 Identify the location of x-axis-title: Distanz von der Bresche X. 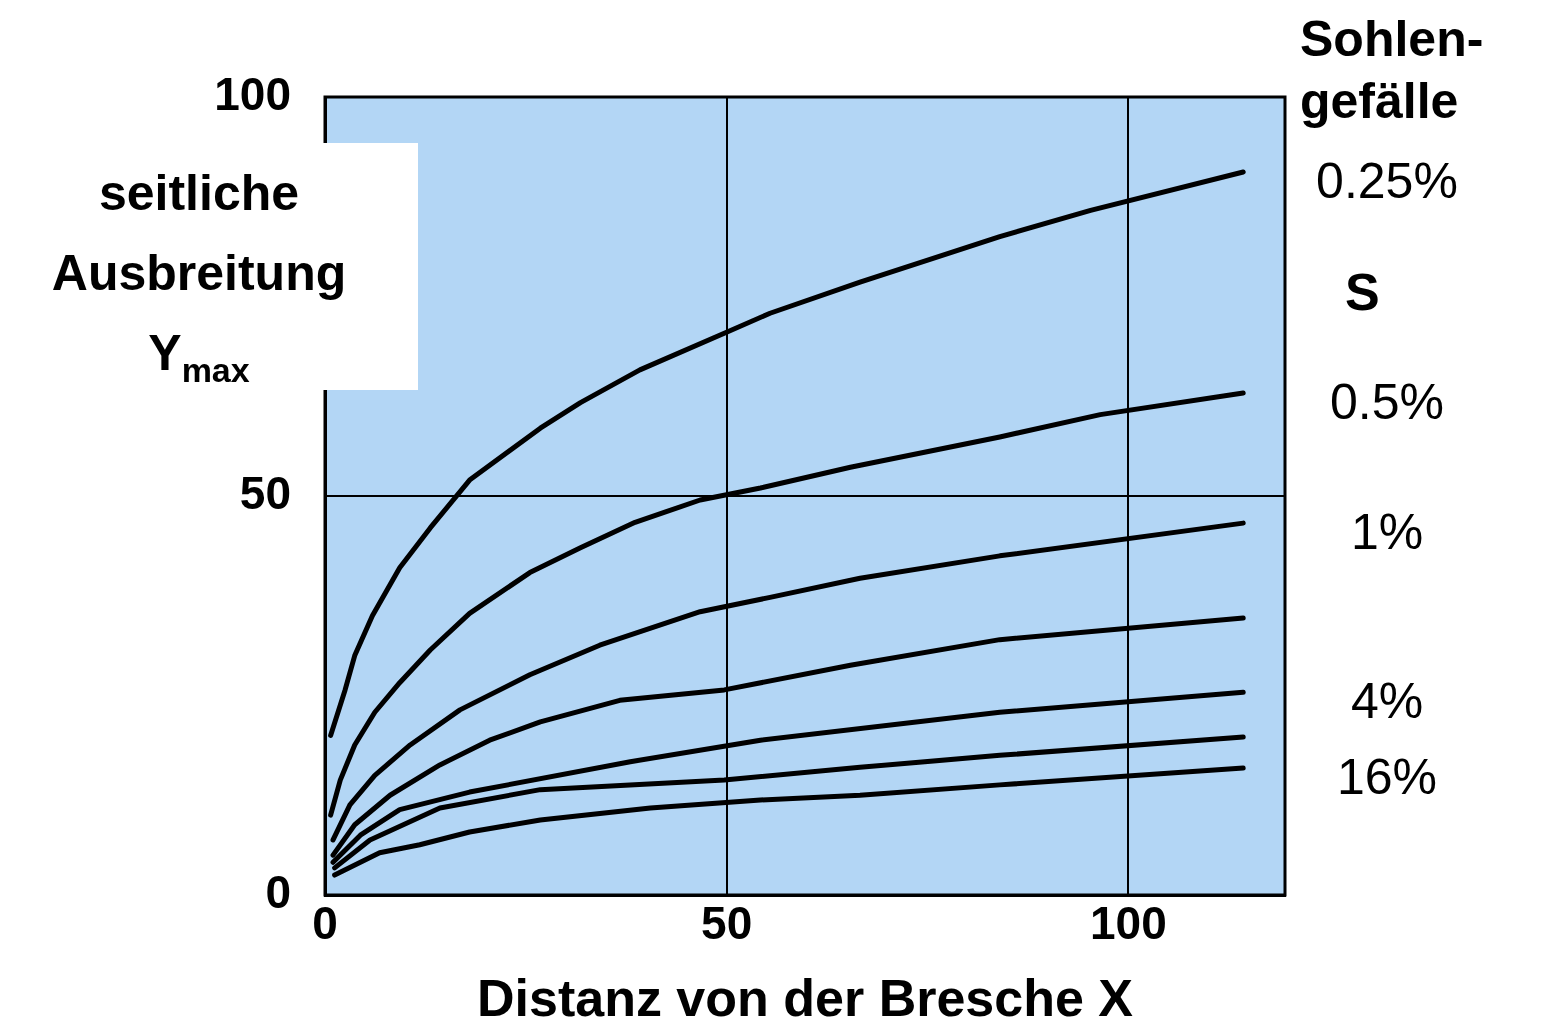
(805, 998).